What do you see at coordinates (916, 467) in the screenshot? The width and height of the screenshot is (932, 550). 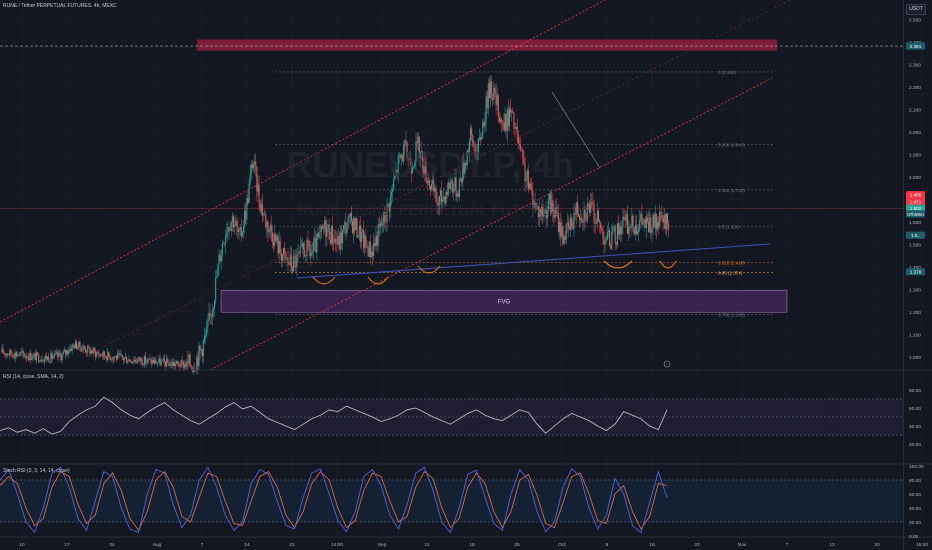 I see `stoch-tick-label: 100.00` at bounding box center [916, 467].